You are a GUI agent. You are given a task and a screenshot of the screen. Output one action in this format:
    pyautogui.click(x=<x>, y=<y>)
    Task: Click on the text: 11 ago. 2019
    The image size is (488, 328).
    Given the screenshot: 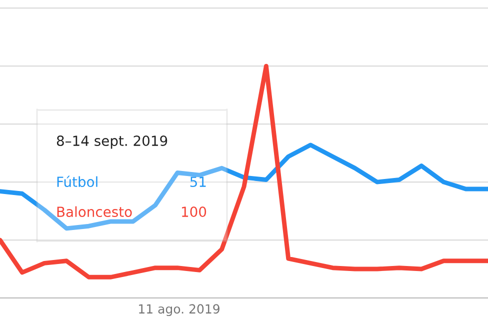 What is the action you would take?
    pyautogui.click(x=179, y=310)
    